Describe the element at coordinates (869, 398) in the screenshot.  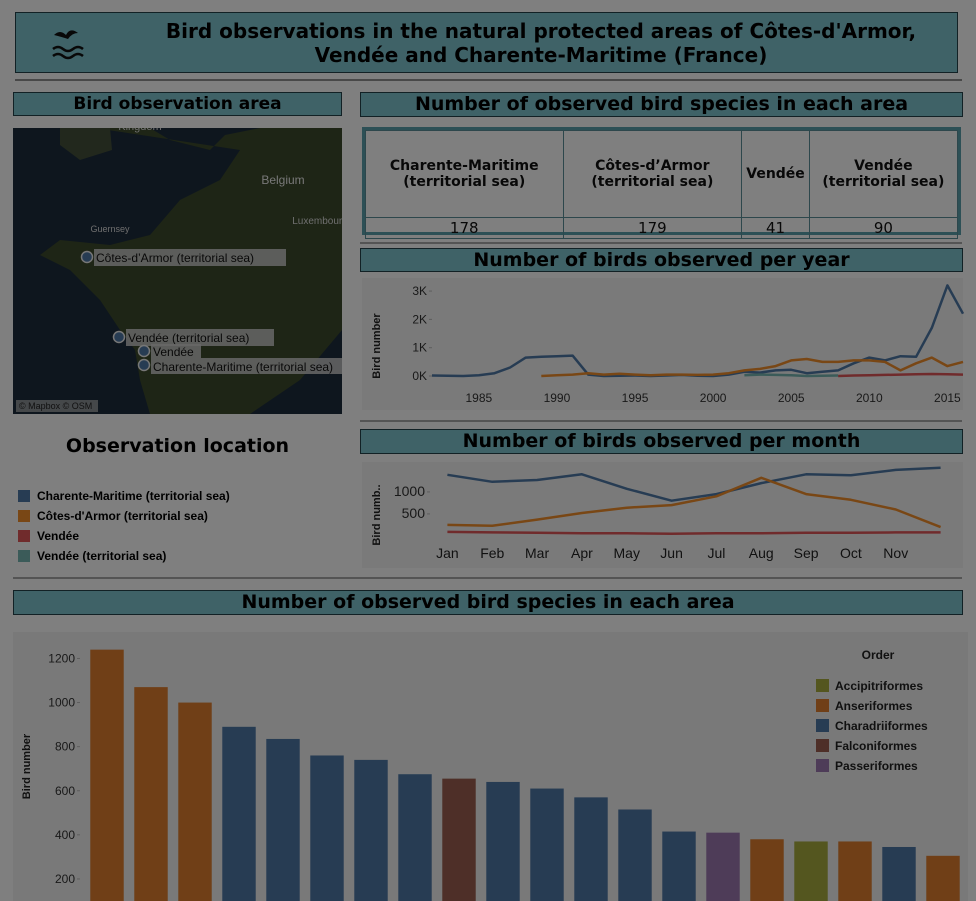
I see `x-tick-label: 2010` at that location.